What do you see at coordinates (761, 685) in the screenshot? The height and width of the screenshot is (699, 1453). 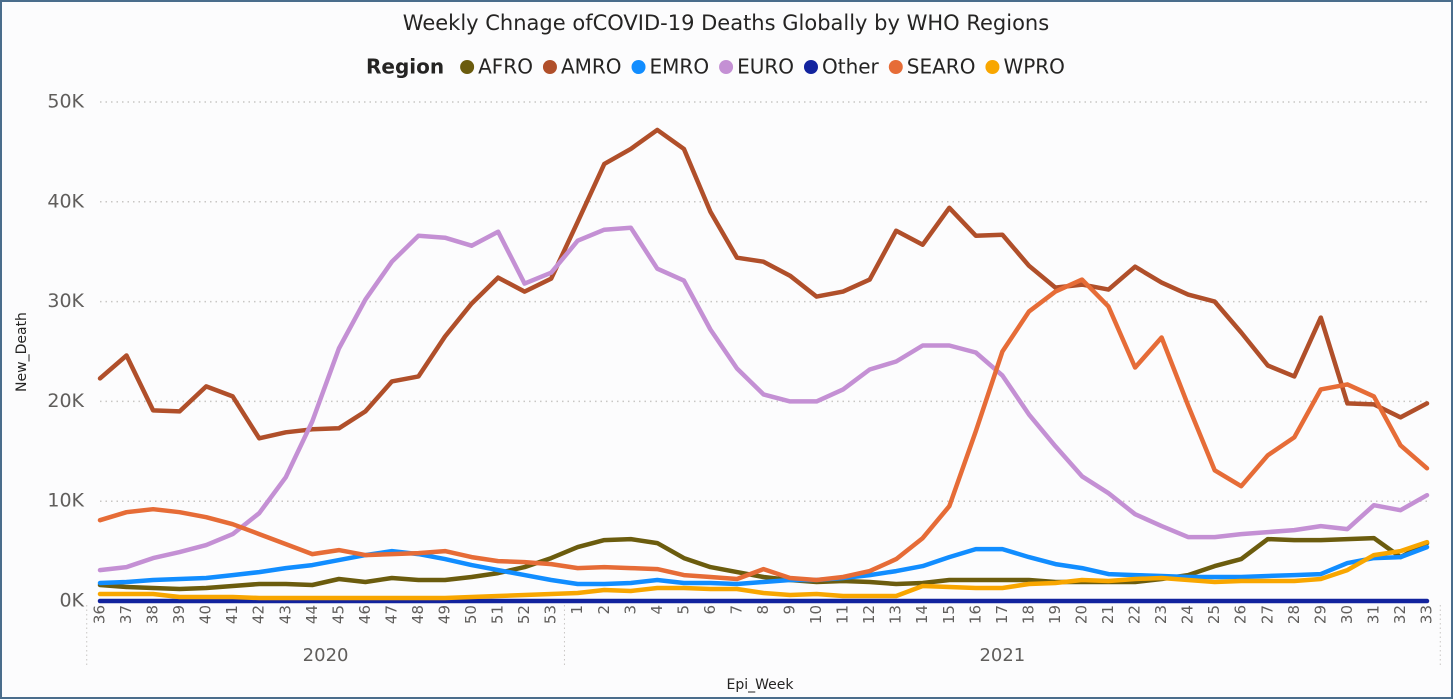 I see `x-axis-title: Epi_Week` at bounding box center [761, 685].